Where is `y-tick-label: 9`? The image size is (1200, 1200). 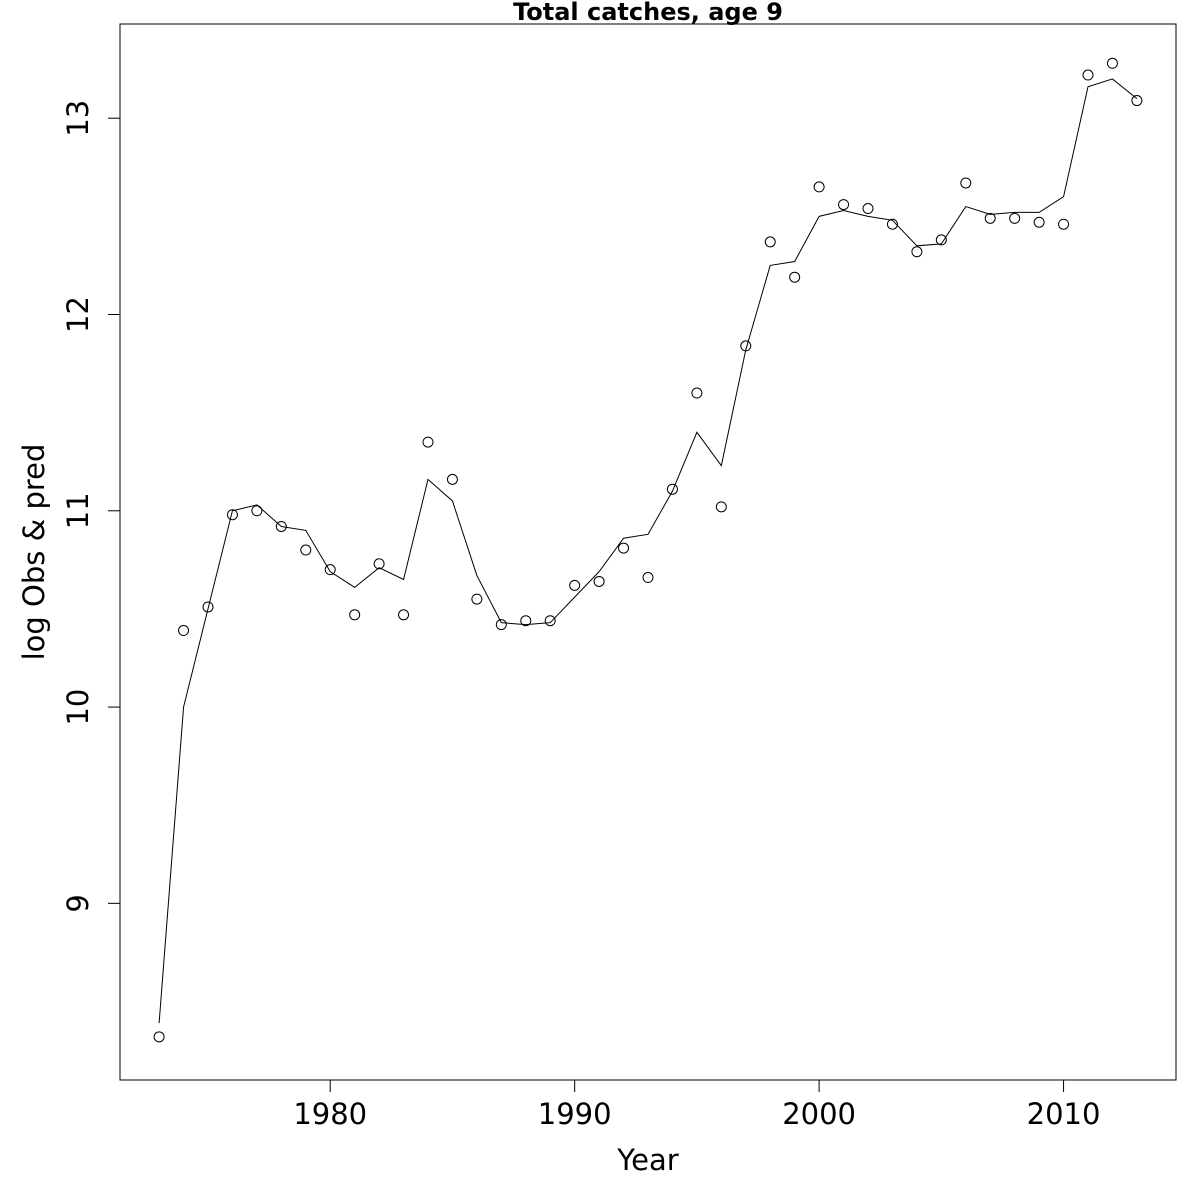 y-tick-label: 9 is located at coordinates (78, 903).